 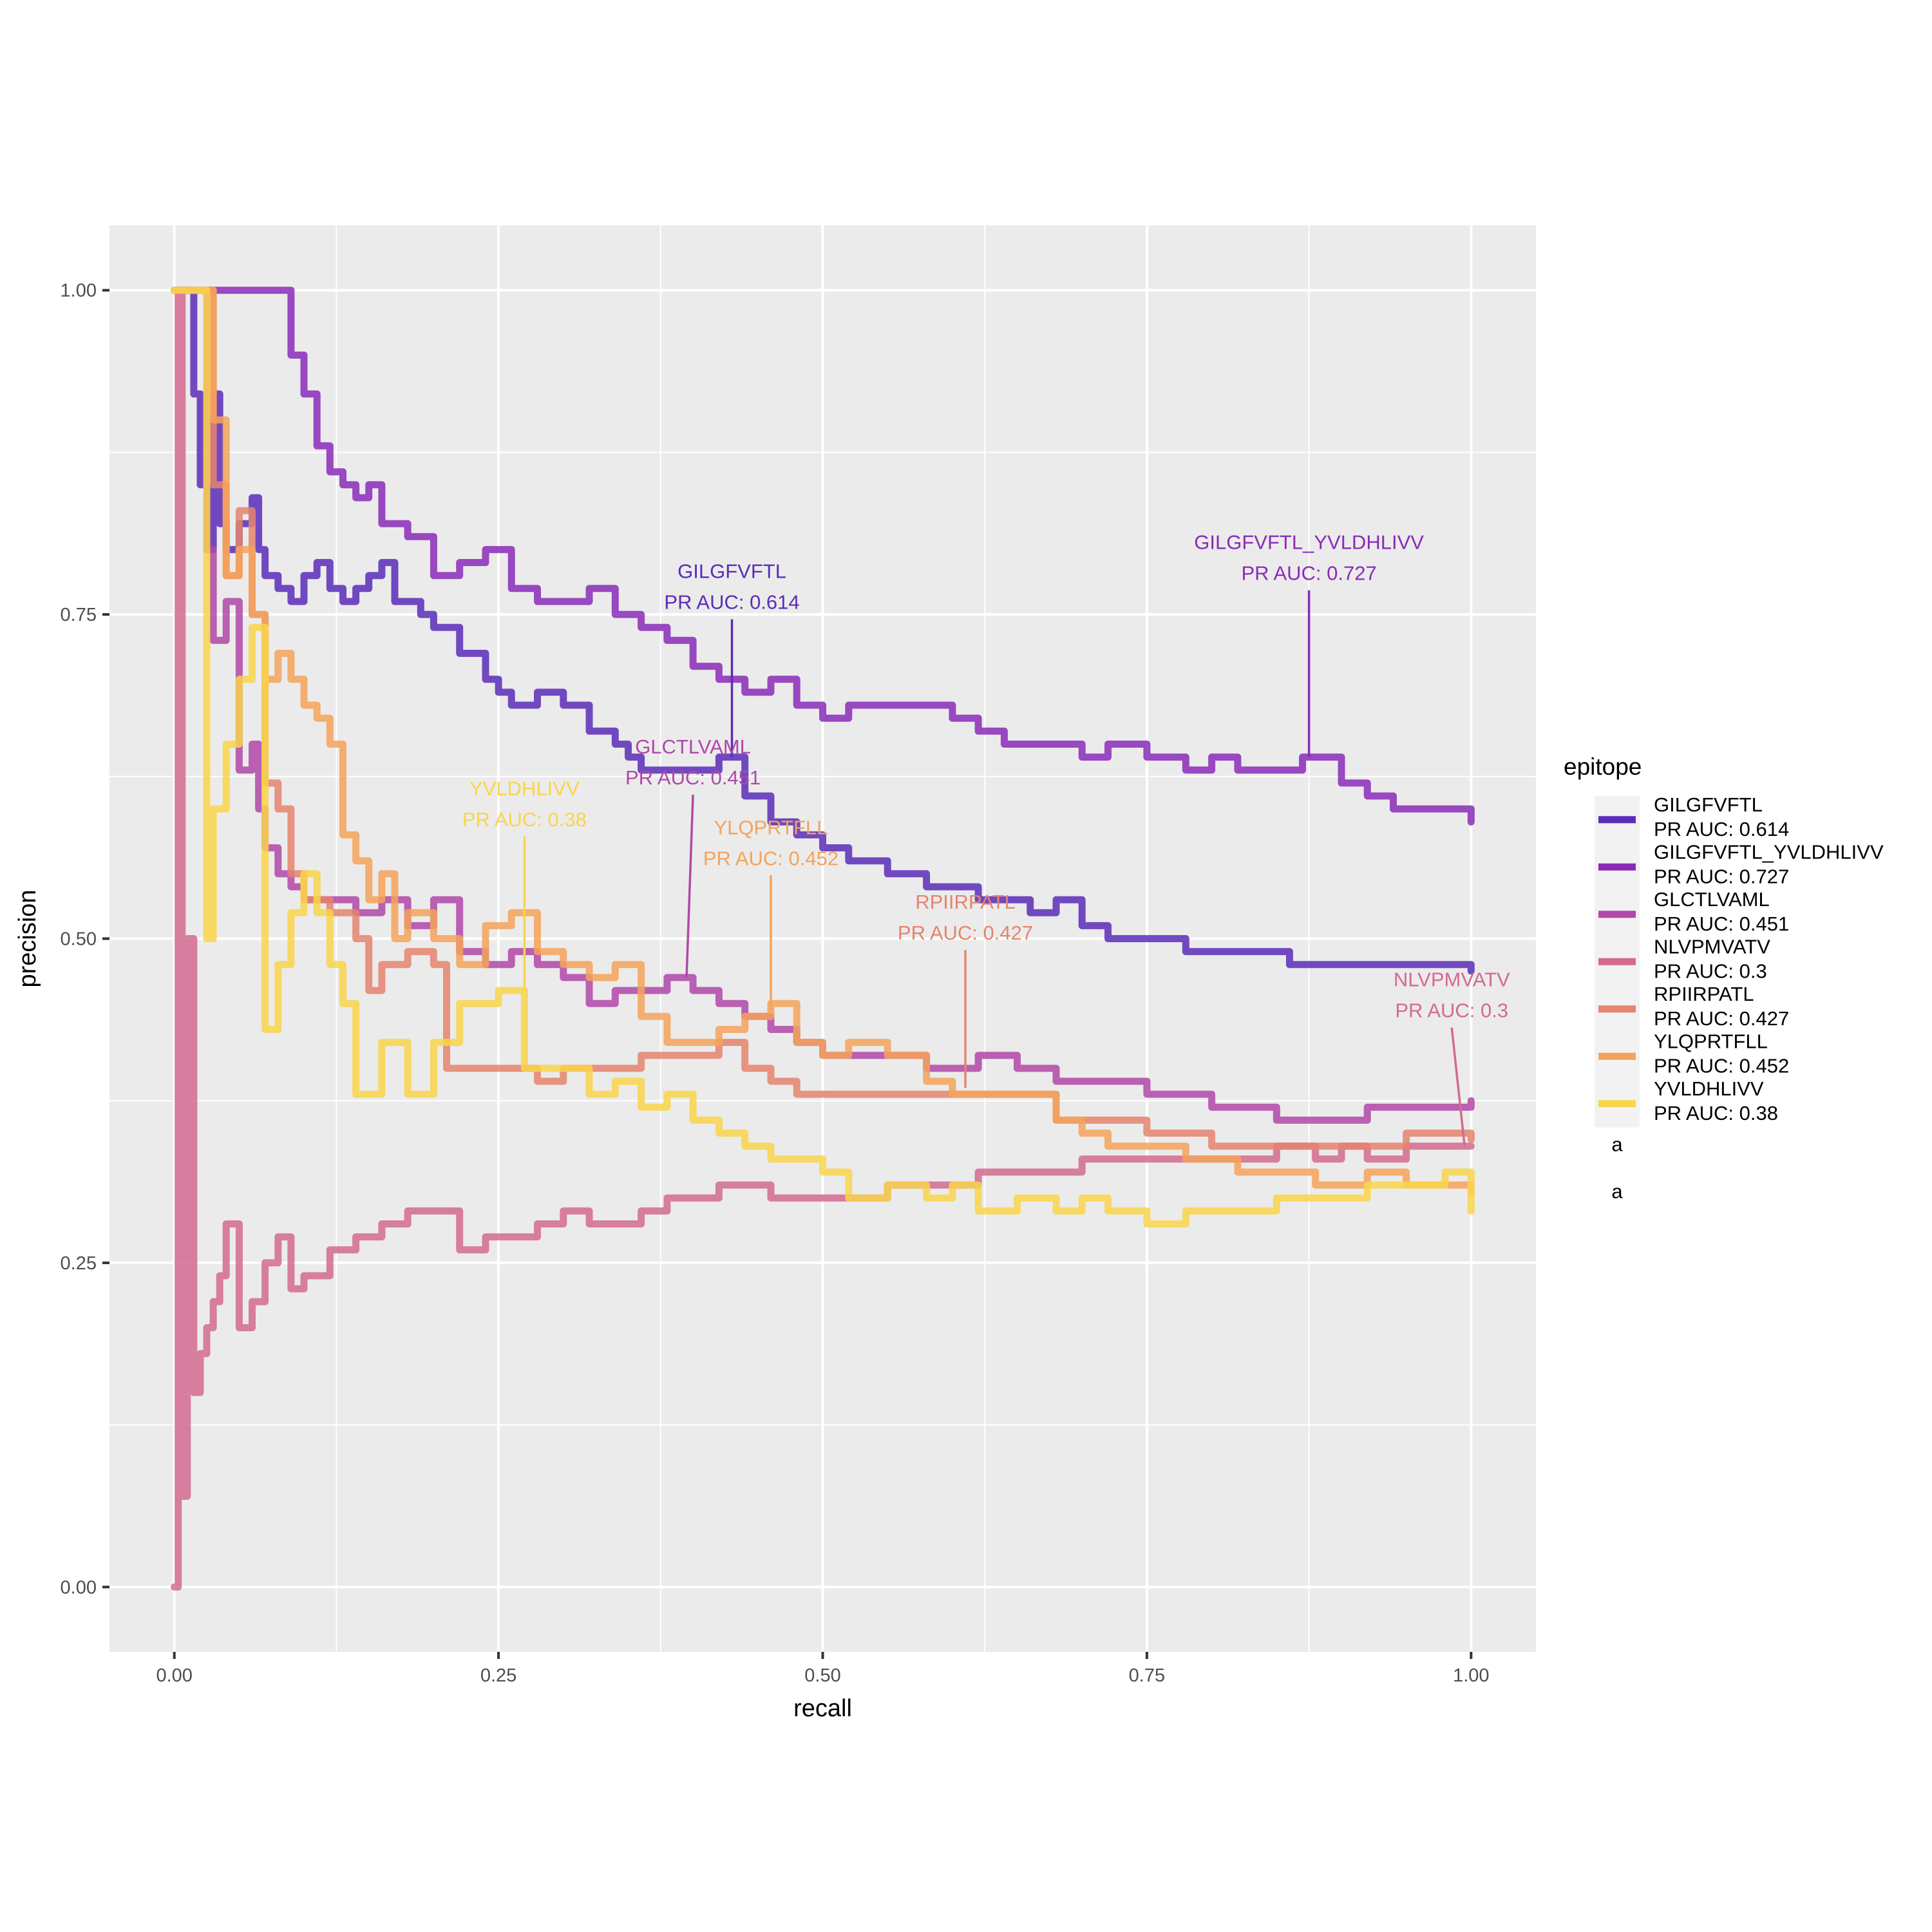 I want to click on legend-label-line: GLCTLVAML, so click(x=1712, y=900).